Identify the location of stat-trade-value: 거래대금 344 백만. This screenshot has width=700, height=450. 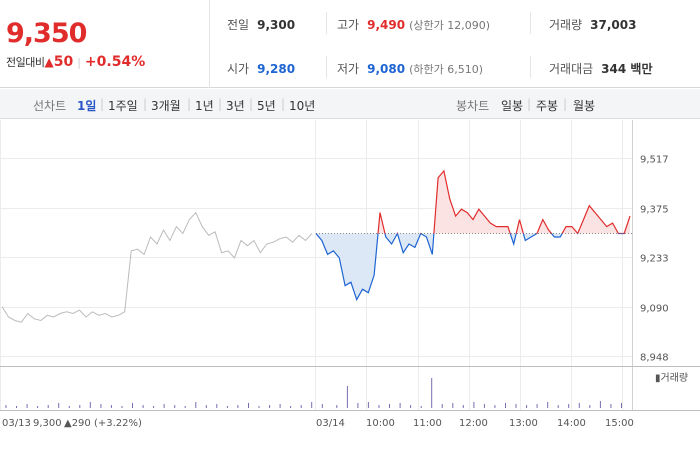
(600, 68).